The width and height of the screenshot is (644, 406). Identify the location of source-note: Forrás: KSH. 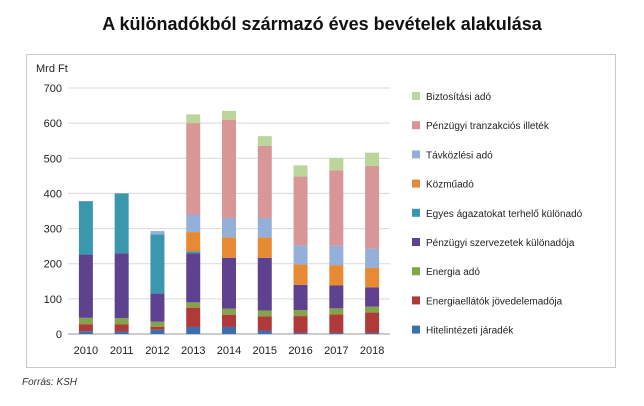
(50, 382).